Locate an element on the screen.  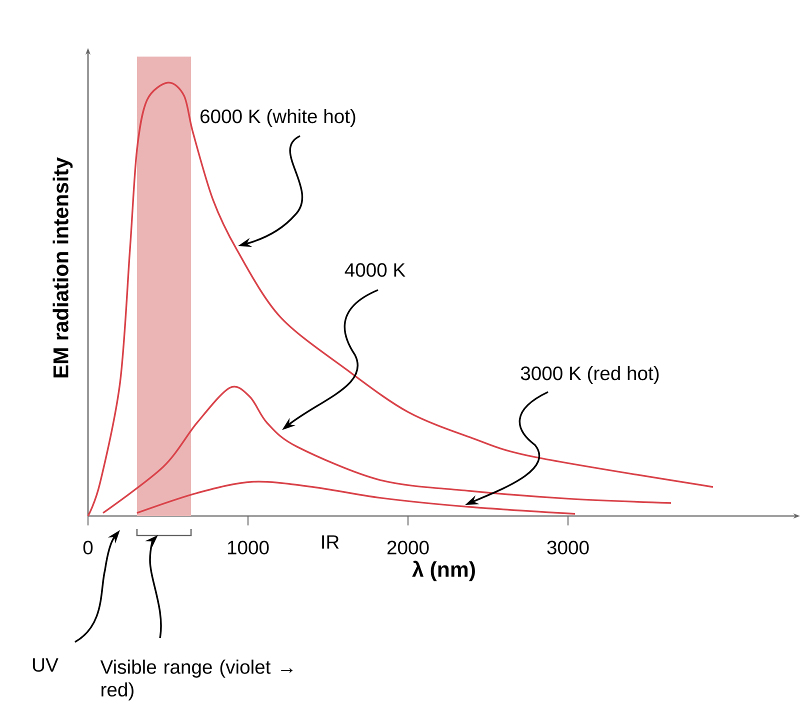
x-tick-label: 2000 is located at coordinates (408, 547).